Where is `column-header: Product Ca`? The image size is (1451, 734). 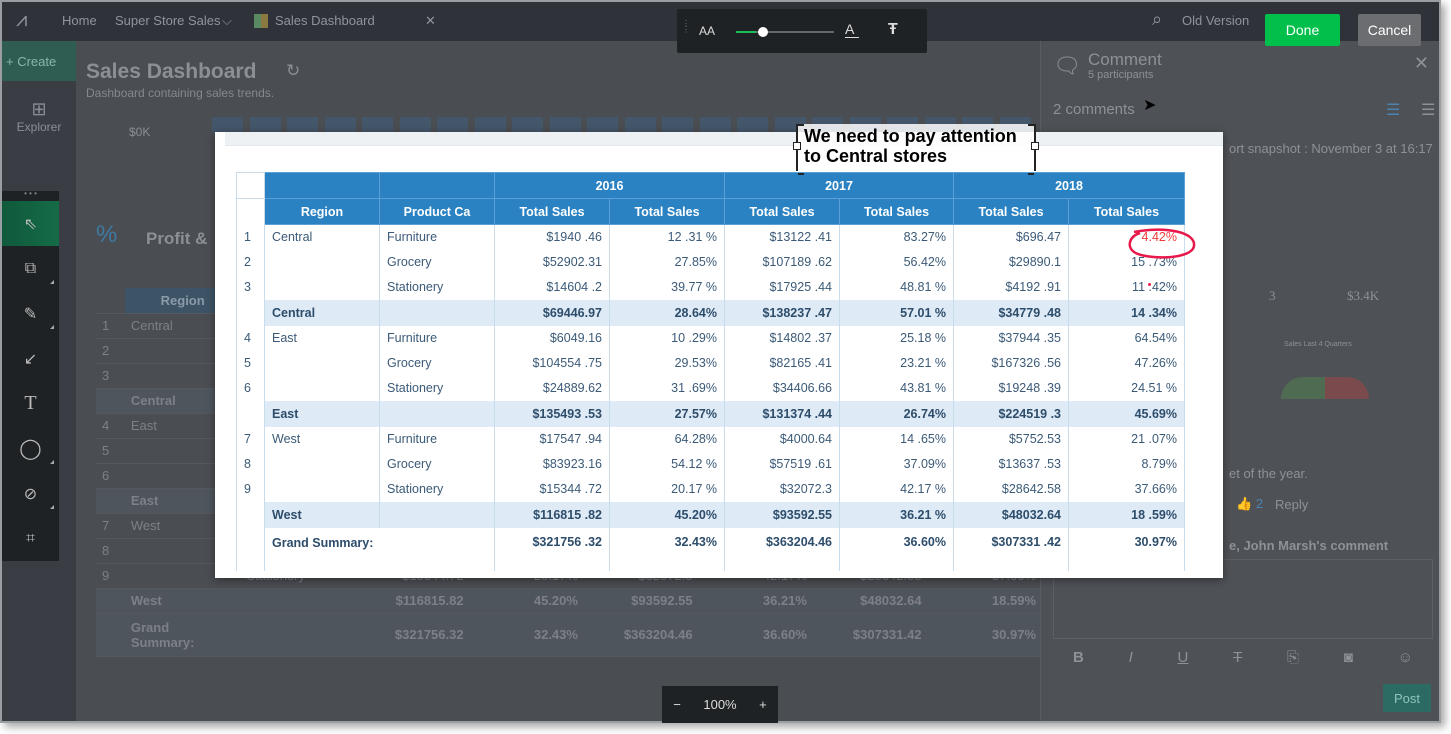 column-header: Product Ca is located at coordinates (437, 211).